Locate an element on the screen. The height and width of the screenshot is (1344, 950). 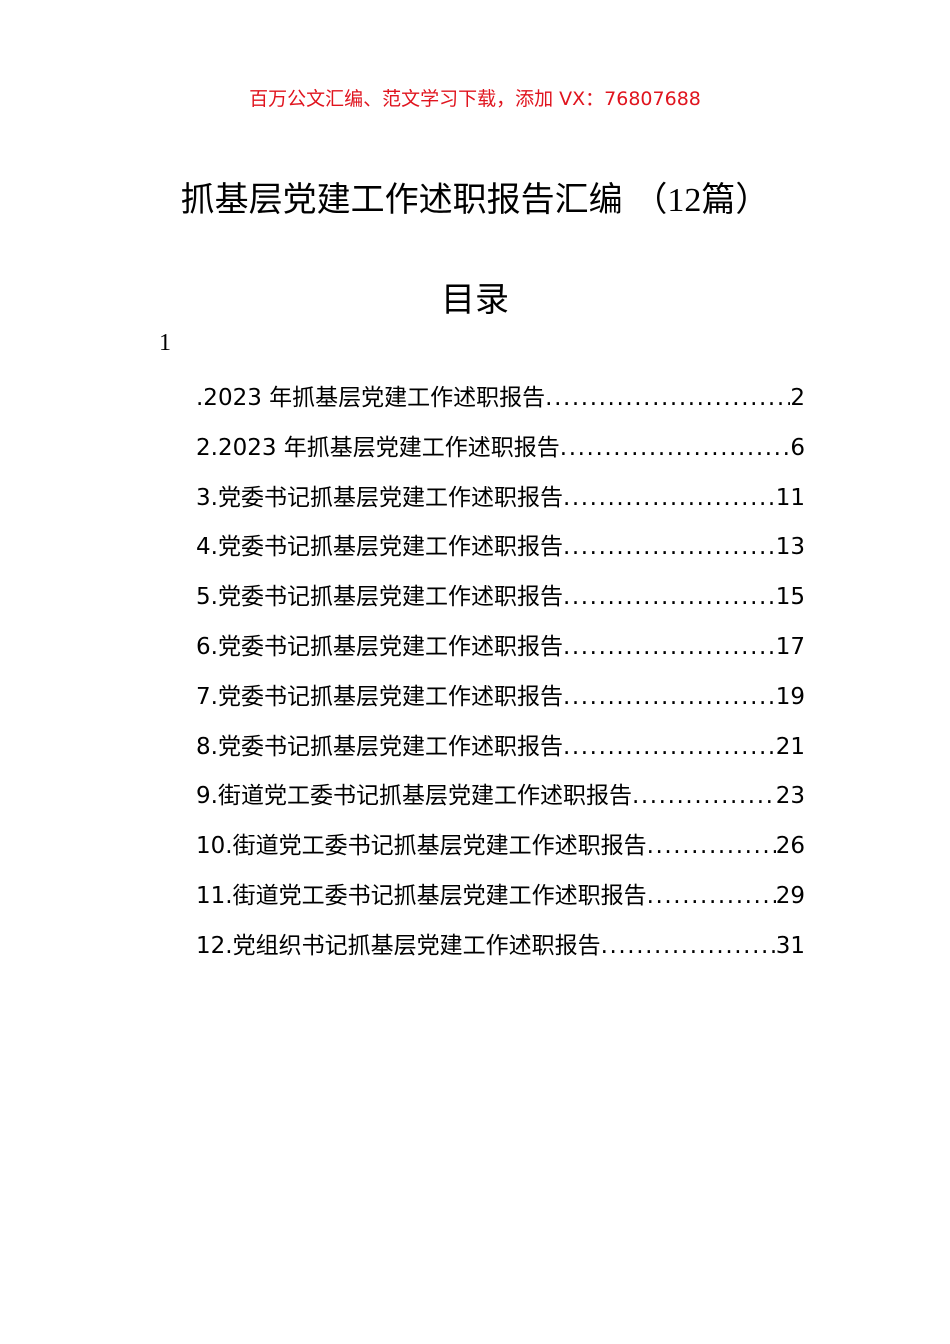
toc-entry-page: 13 is located at coordinates (790, 547).